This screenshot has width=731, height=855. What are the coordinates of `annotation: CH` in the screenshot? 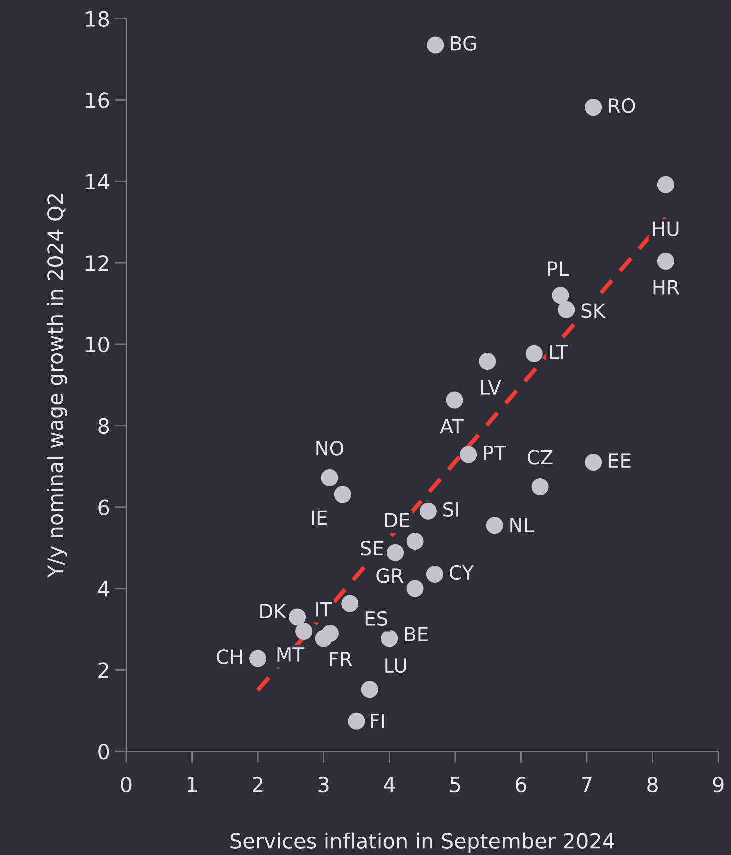 It's located at (229, 657).